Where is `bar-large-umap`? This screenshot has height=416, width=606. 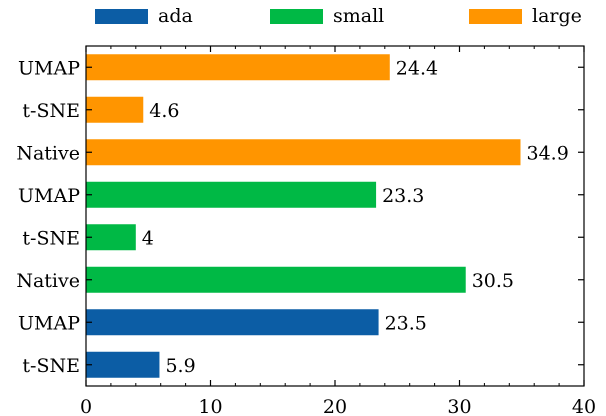 bar-large-umap is located at coordinates (238, 67).